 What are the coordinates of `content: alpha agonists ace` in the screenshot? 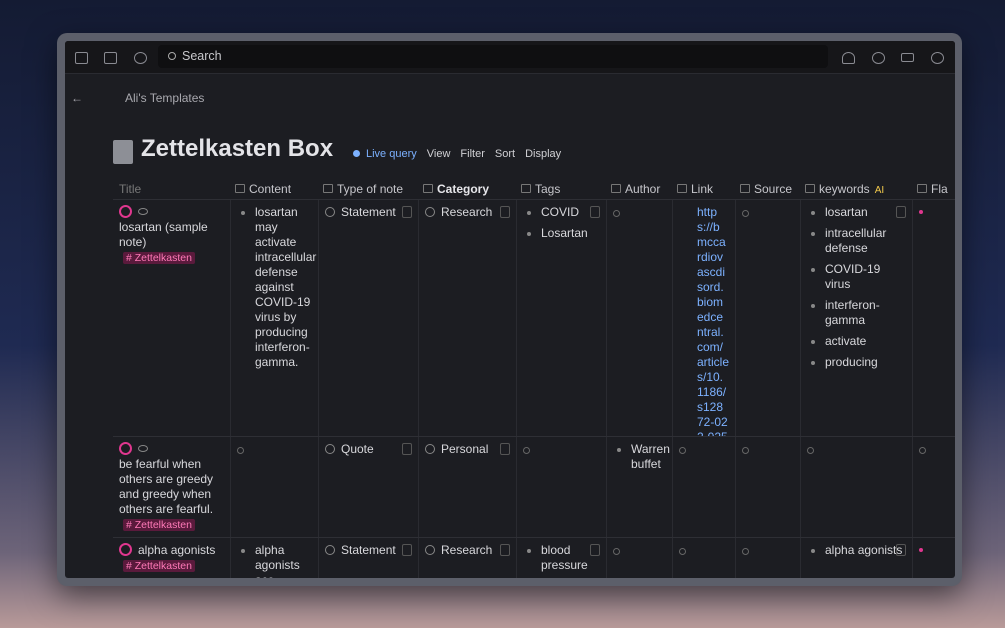 It's located at (283, 560).